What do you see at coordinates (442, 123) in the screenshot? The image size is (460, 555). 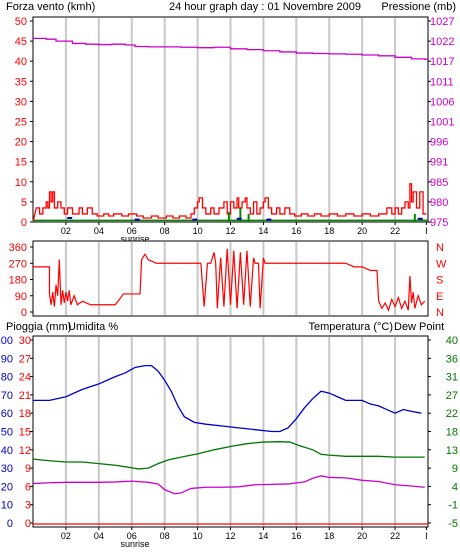 I see `y2-tick-label: 1001` at bounding box center [442, 123].